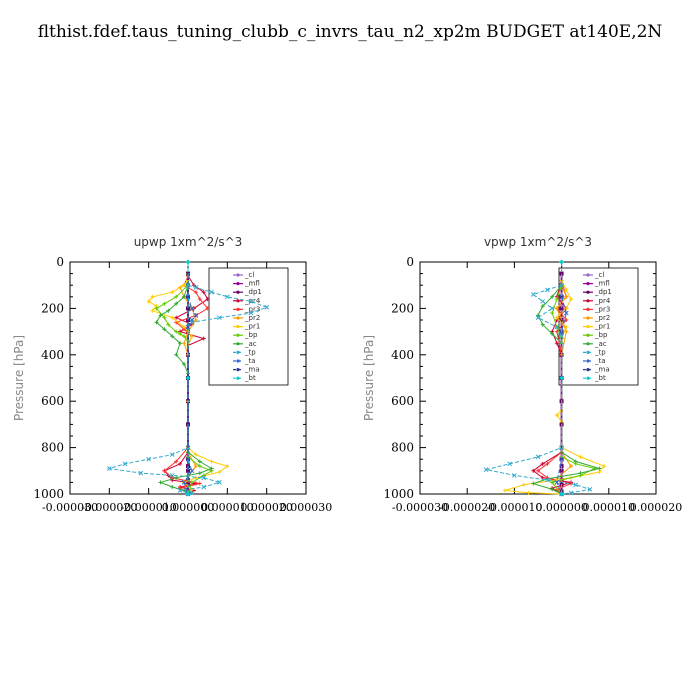  Describe the element at coordinates (656, 507) in the screenshot. I see `x-tick-label: 0.000020` at that location.